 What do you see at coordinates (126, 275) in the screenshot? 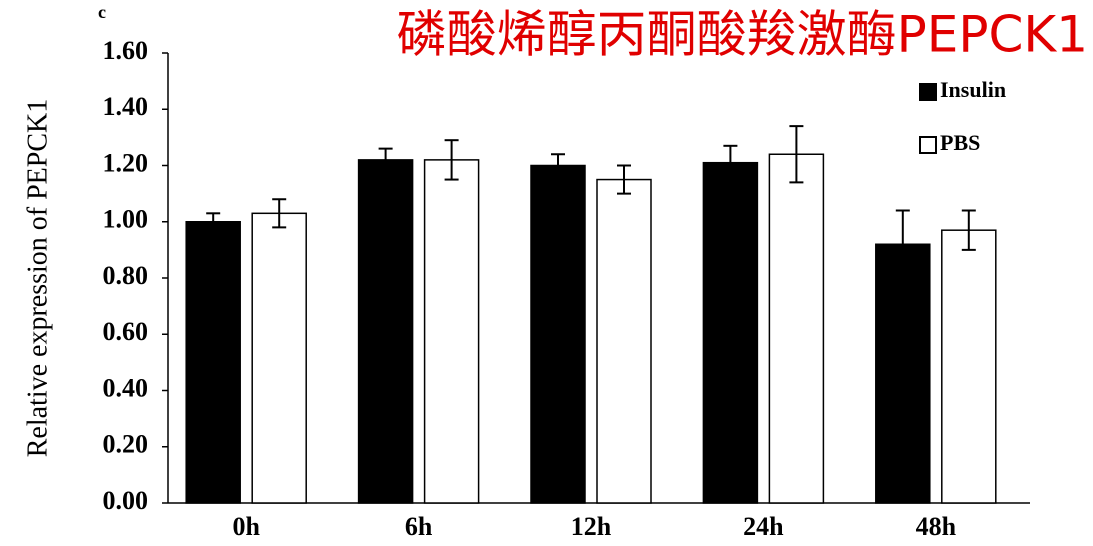
I see `y-tick-label: 0.80` at bounding box center [126, 275].